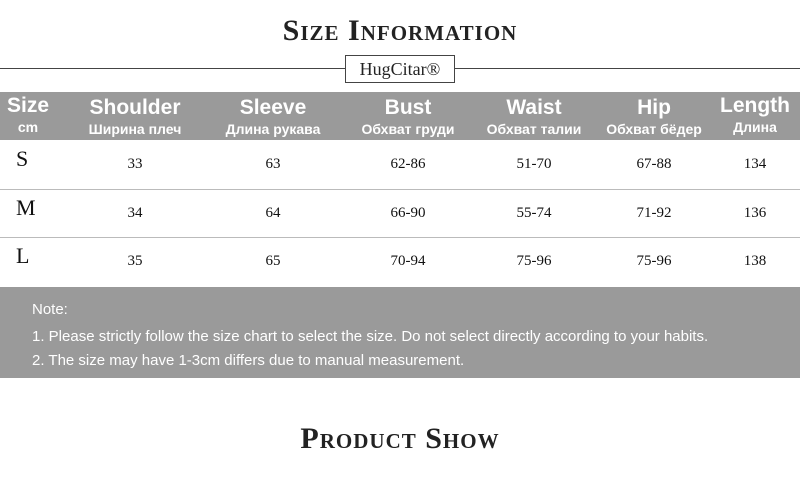 This screenshot has width=800, height=480. What do you see at coordinates (408, 261) in the screenshot?
I see `cell: 70-94` at bounding box center [408, 261].